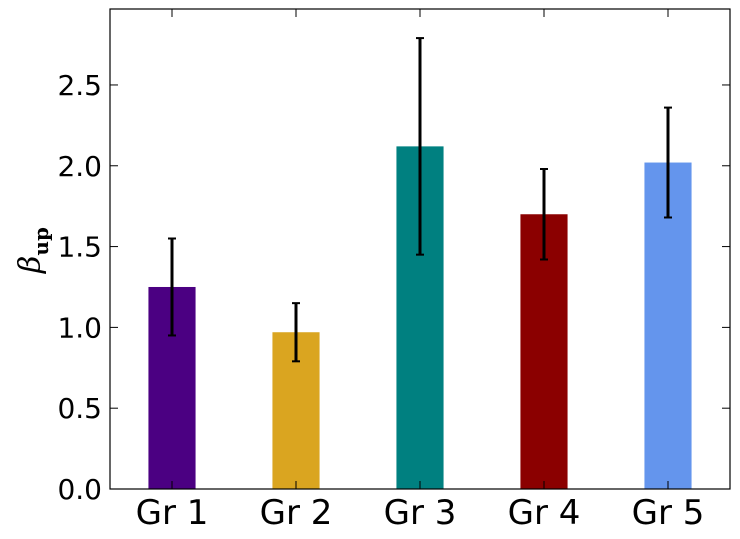 This screenshot has height=539, width=740. I want to click on x-tick-label-2: Gr 2, so click(296, 513).